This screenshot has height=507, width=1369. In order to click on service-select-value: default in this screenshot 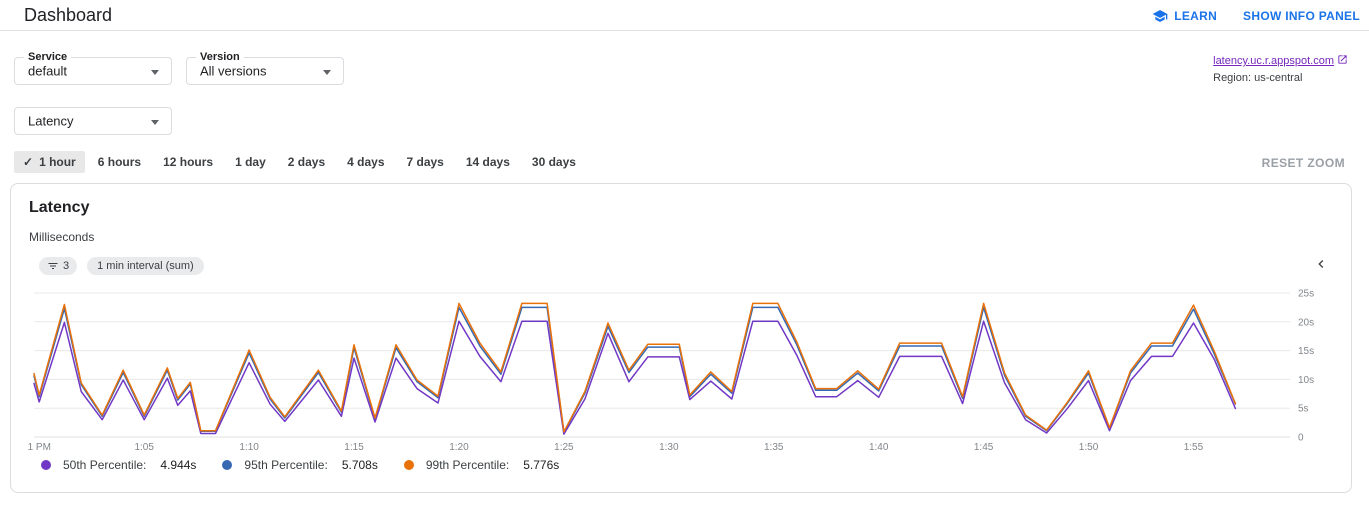, I will do `click(48, 71)`.